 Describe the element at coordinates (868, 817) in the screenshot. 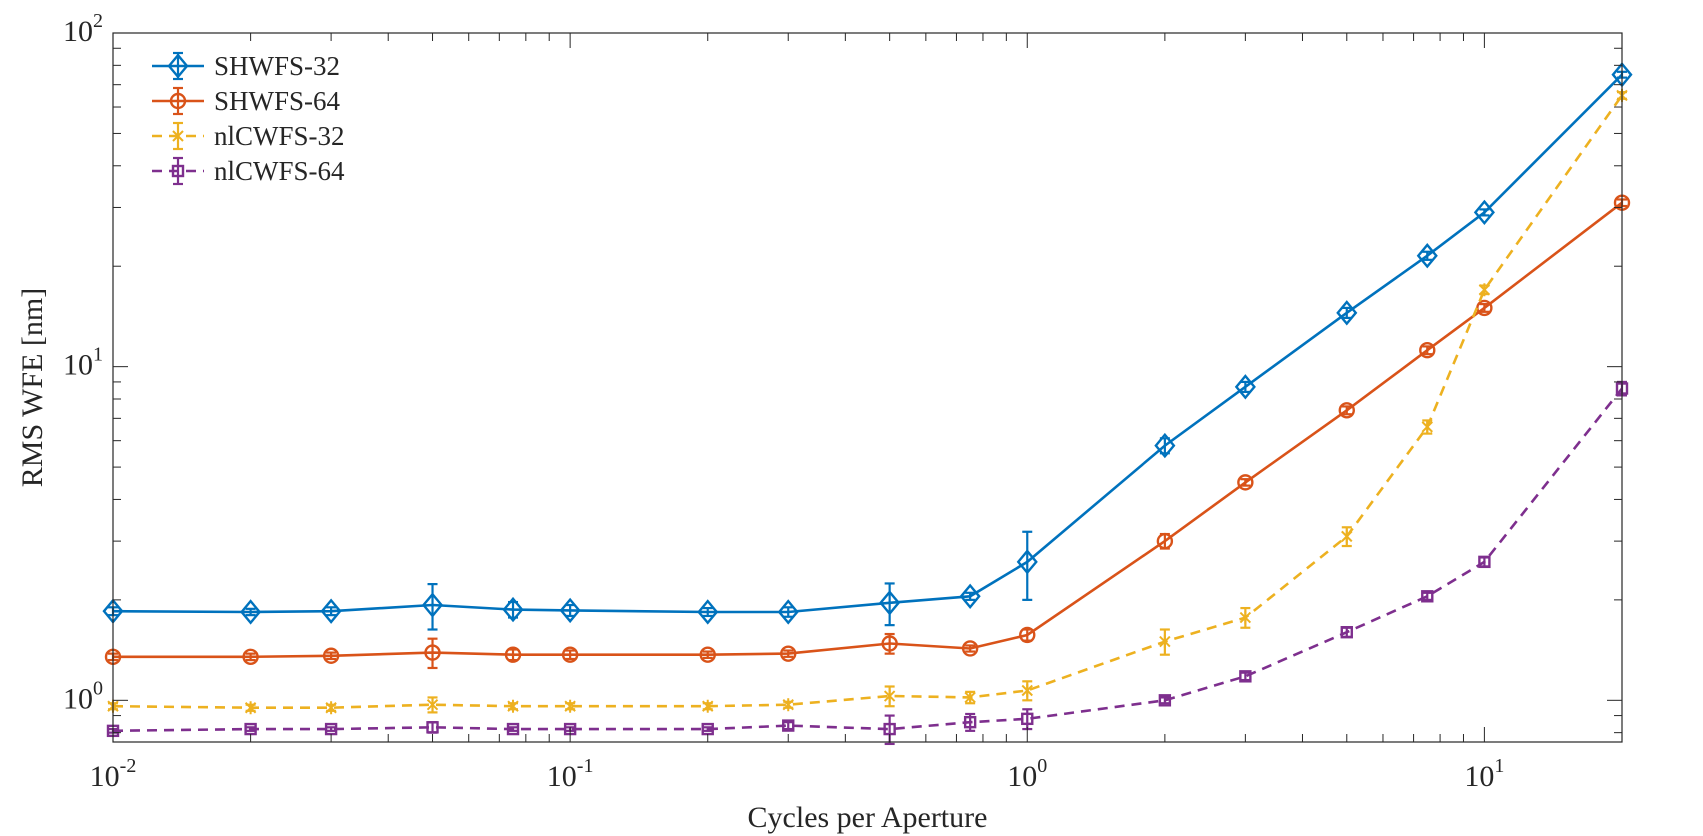

I see `x-axis-label: Cycles per Aperture` at that location.